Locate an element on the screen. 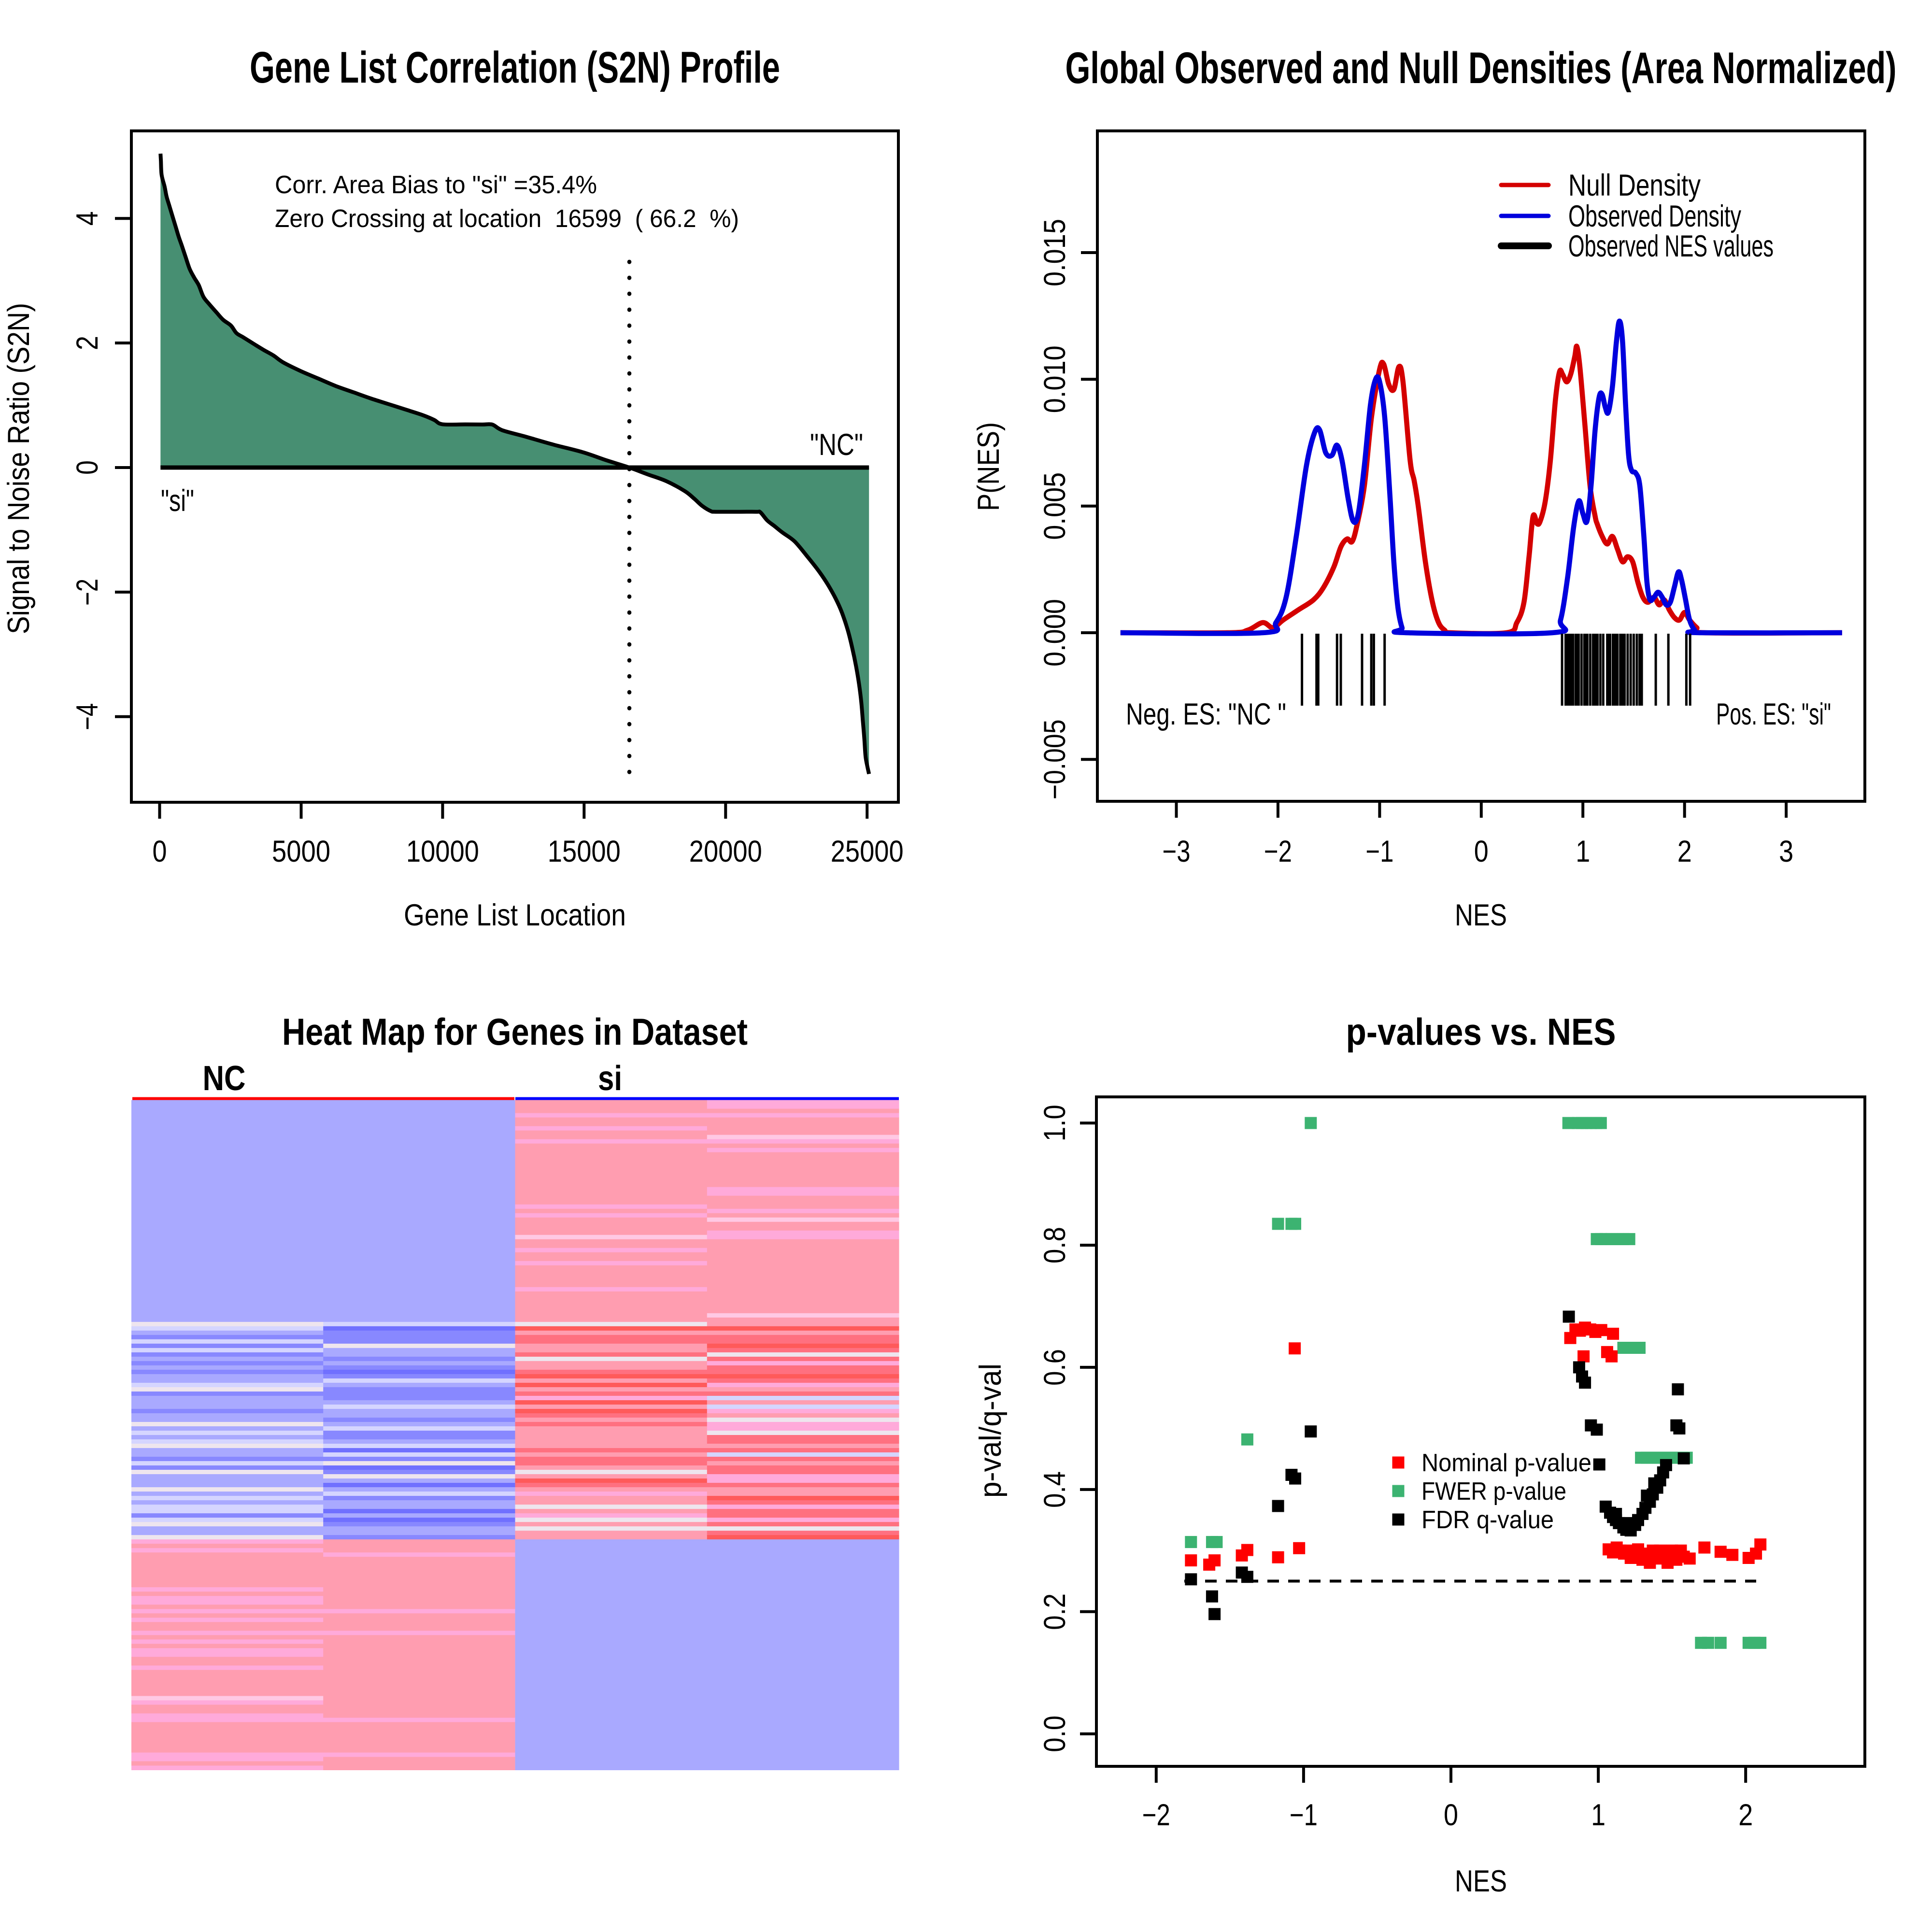  svg-text: Nominal p-value is located at coordinates (1506, 1463).